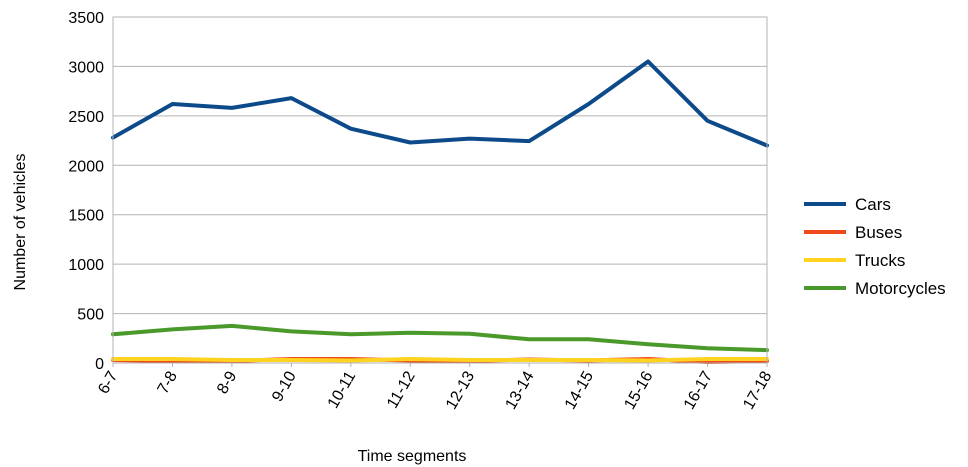 Image resolution: width=968 pixels, height=467 pixels. I want to click on y-tick-label: 0, so click(99, 364).